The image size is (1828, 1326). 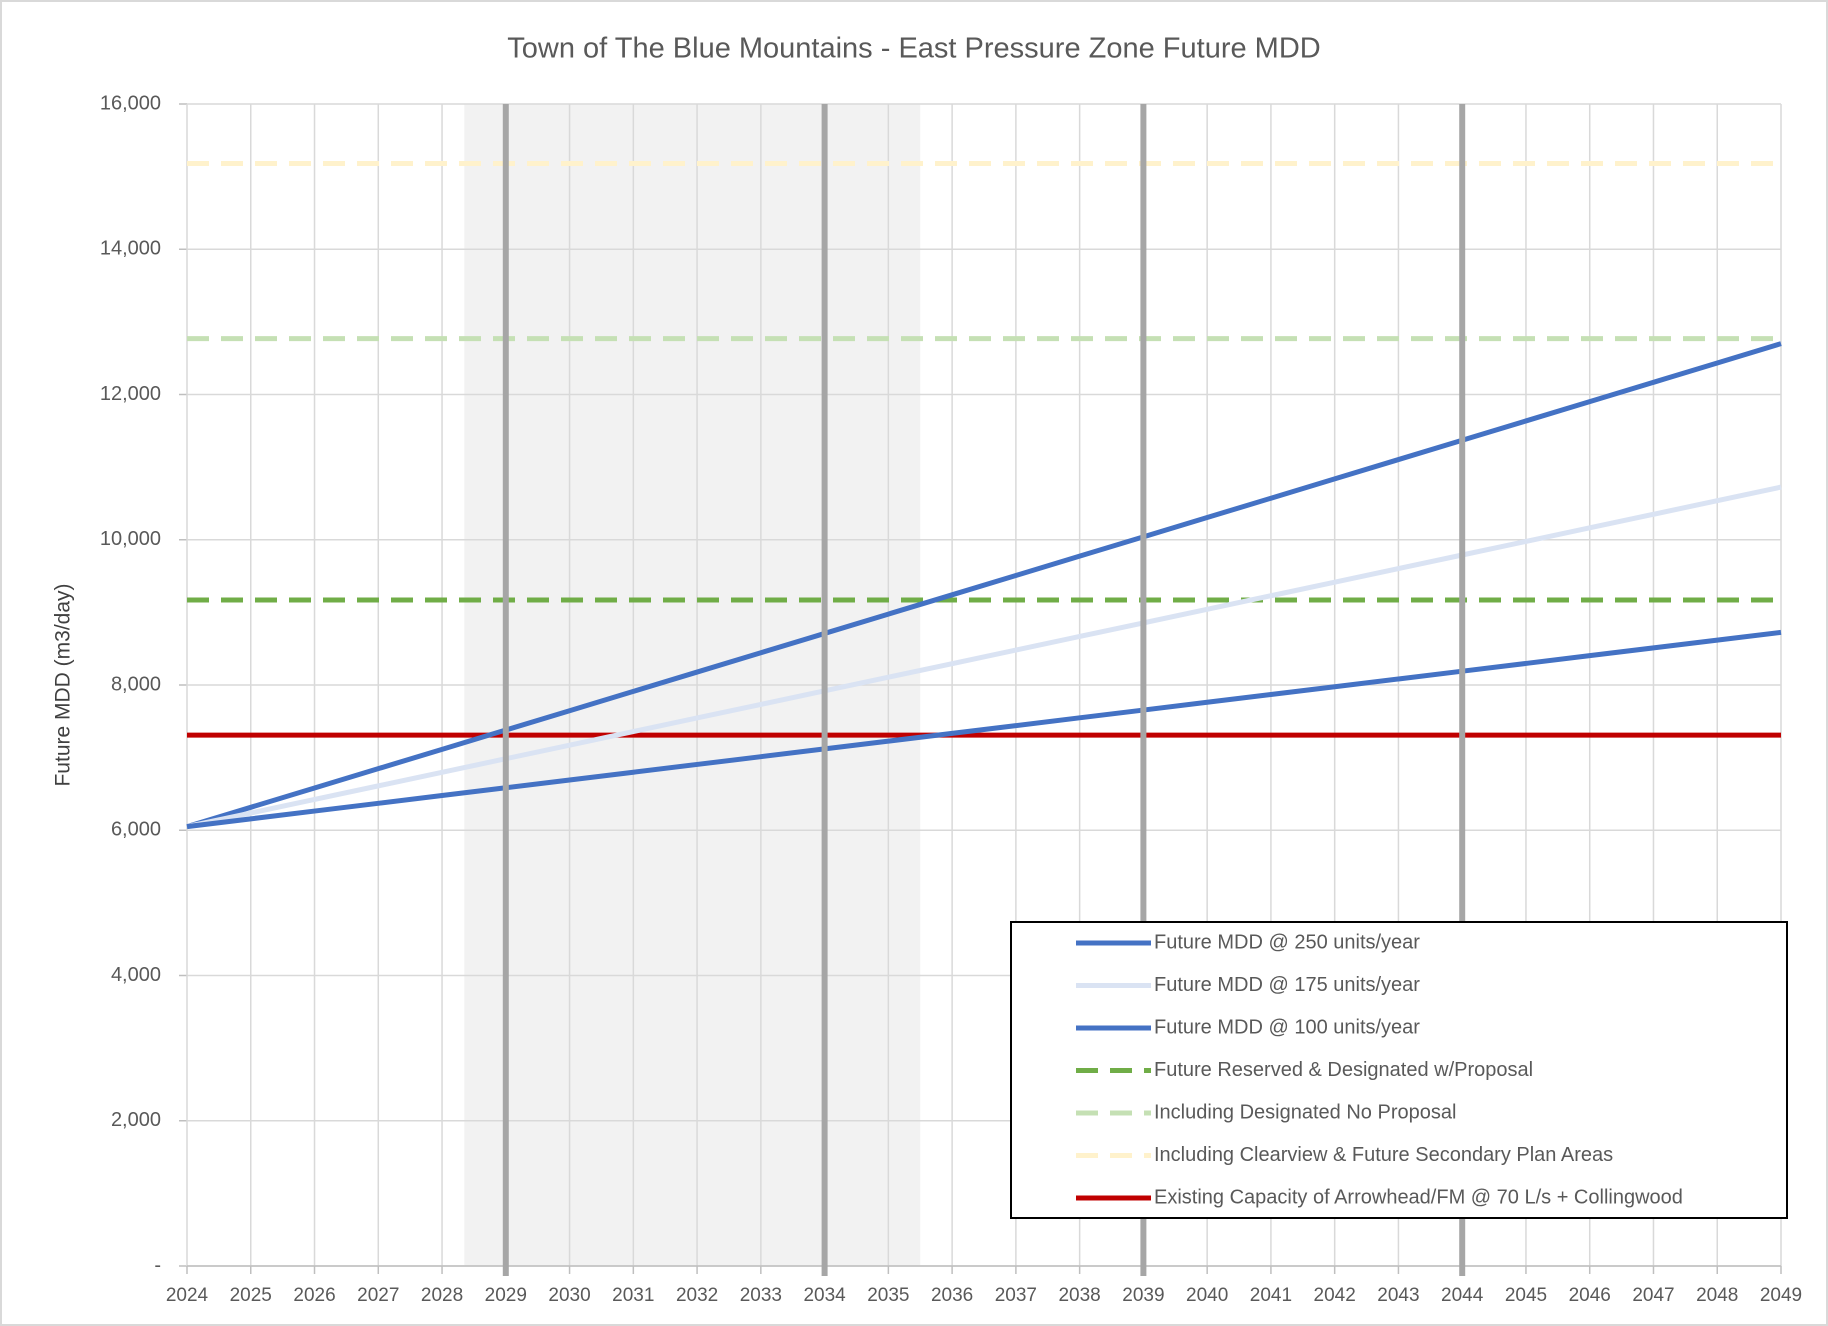 What do you see at coordinates (187, 1295) in the screenshot?
I see `x-tick-label: 2024` at bounding box center [187, 1295].